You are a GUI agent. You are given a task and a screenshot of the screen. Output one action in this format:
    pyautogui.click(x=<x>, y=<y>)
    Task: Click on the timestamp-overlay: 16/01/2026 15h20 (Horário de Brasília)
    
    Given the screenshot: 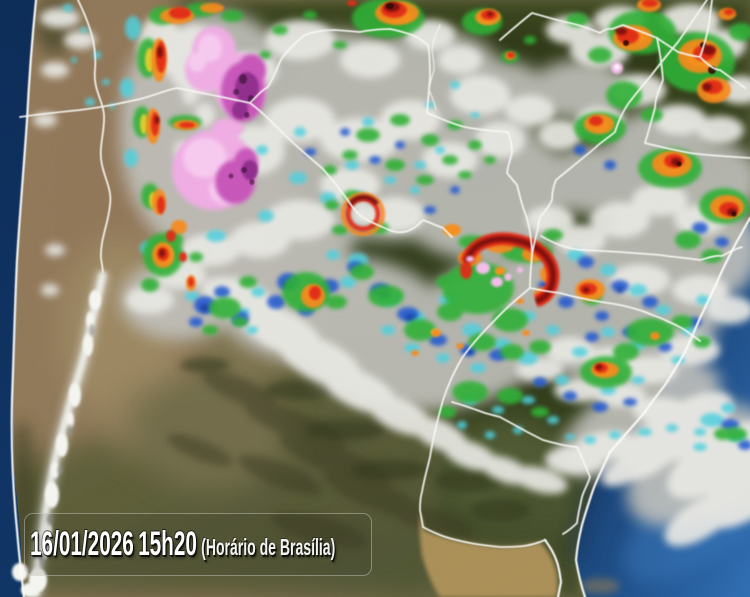 What is the action you would take?
    pyautogui.click(x=198, y=544)
    